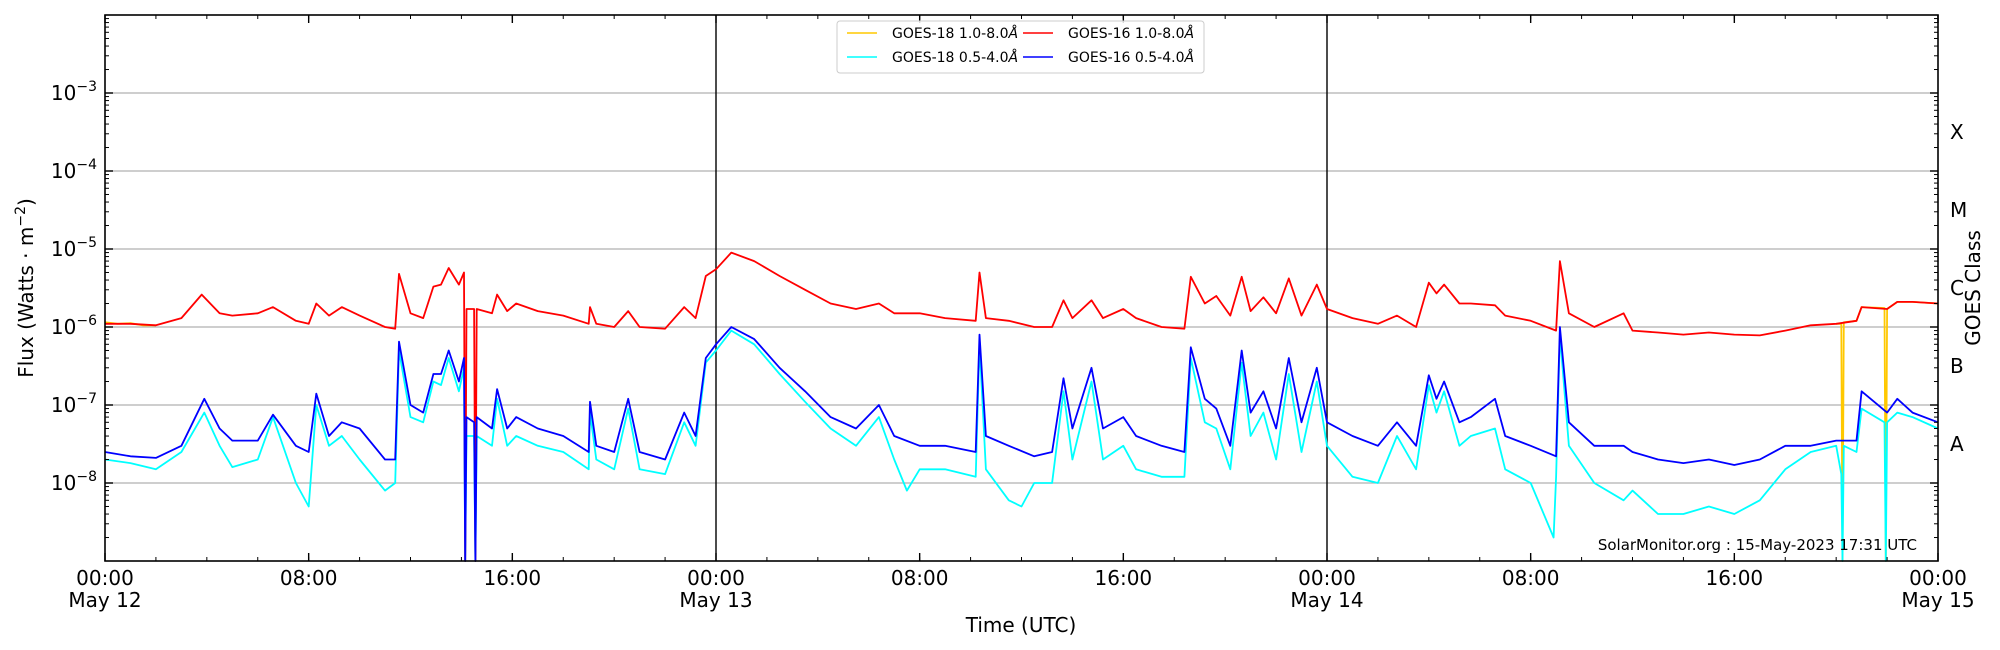  What do you see at coordinates (1957, 444) in the screenshot?
I see `goes-class-label: A` at bounding box center [1957, 444].